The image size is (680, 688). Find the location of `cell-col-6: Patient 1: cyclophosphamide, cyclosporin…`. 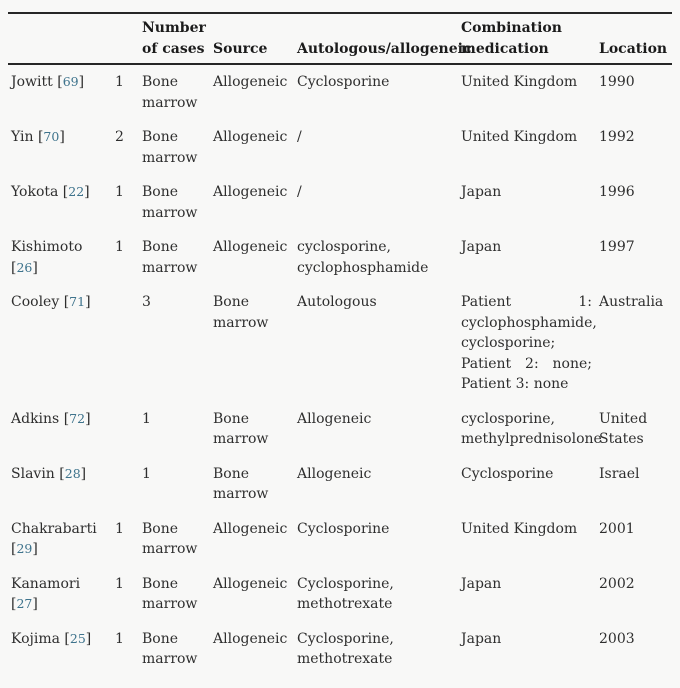

cell-col-6: Patient 1: cyclophosphamide, cyclosporin… is located at coordinates (529, 343).